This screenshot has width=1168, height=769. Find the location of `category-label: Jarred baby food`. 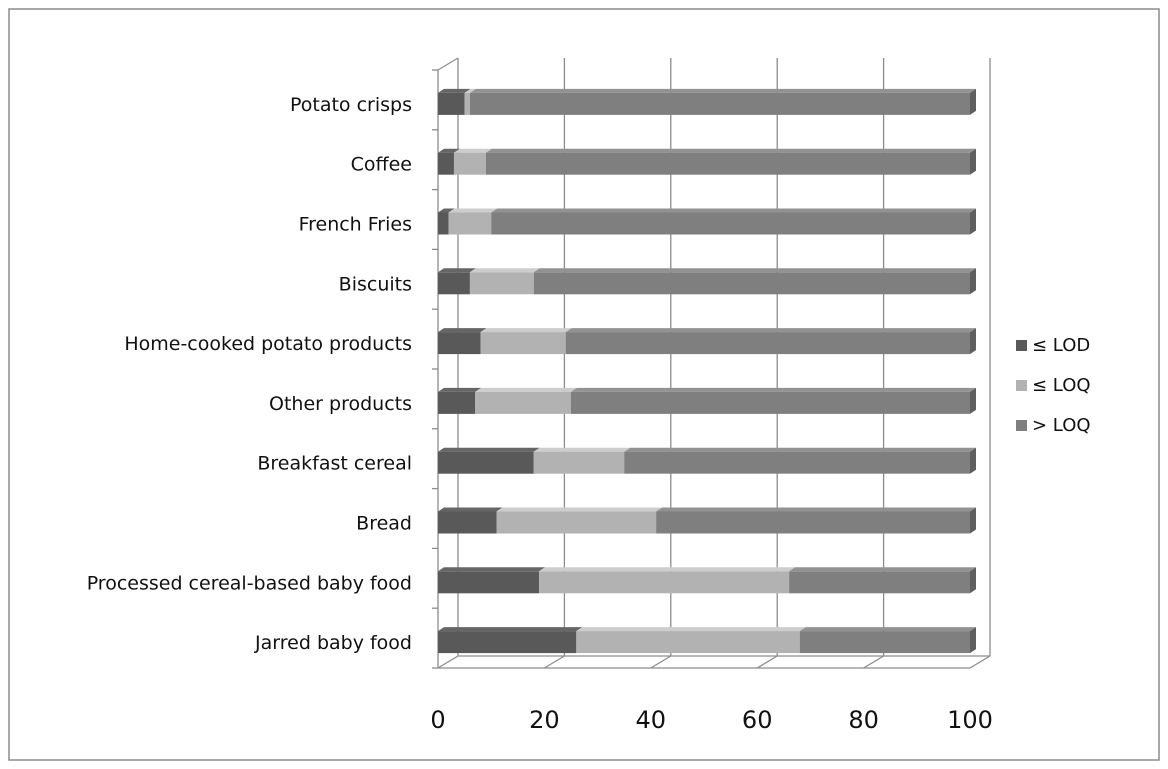

category-label: Jarred baby food is located at coordinates (333, 643).